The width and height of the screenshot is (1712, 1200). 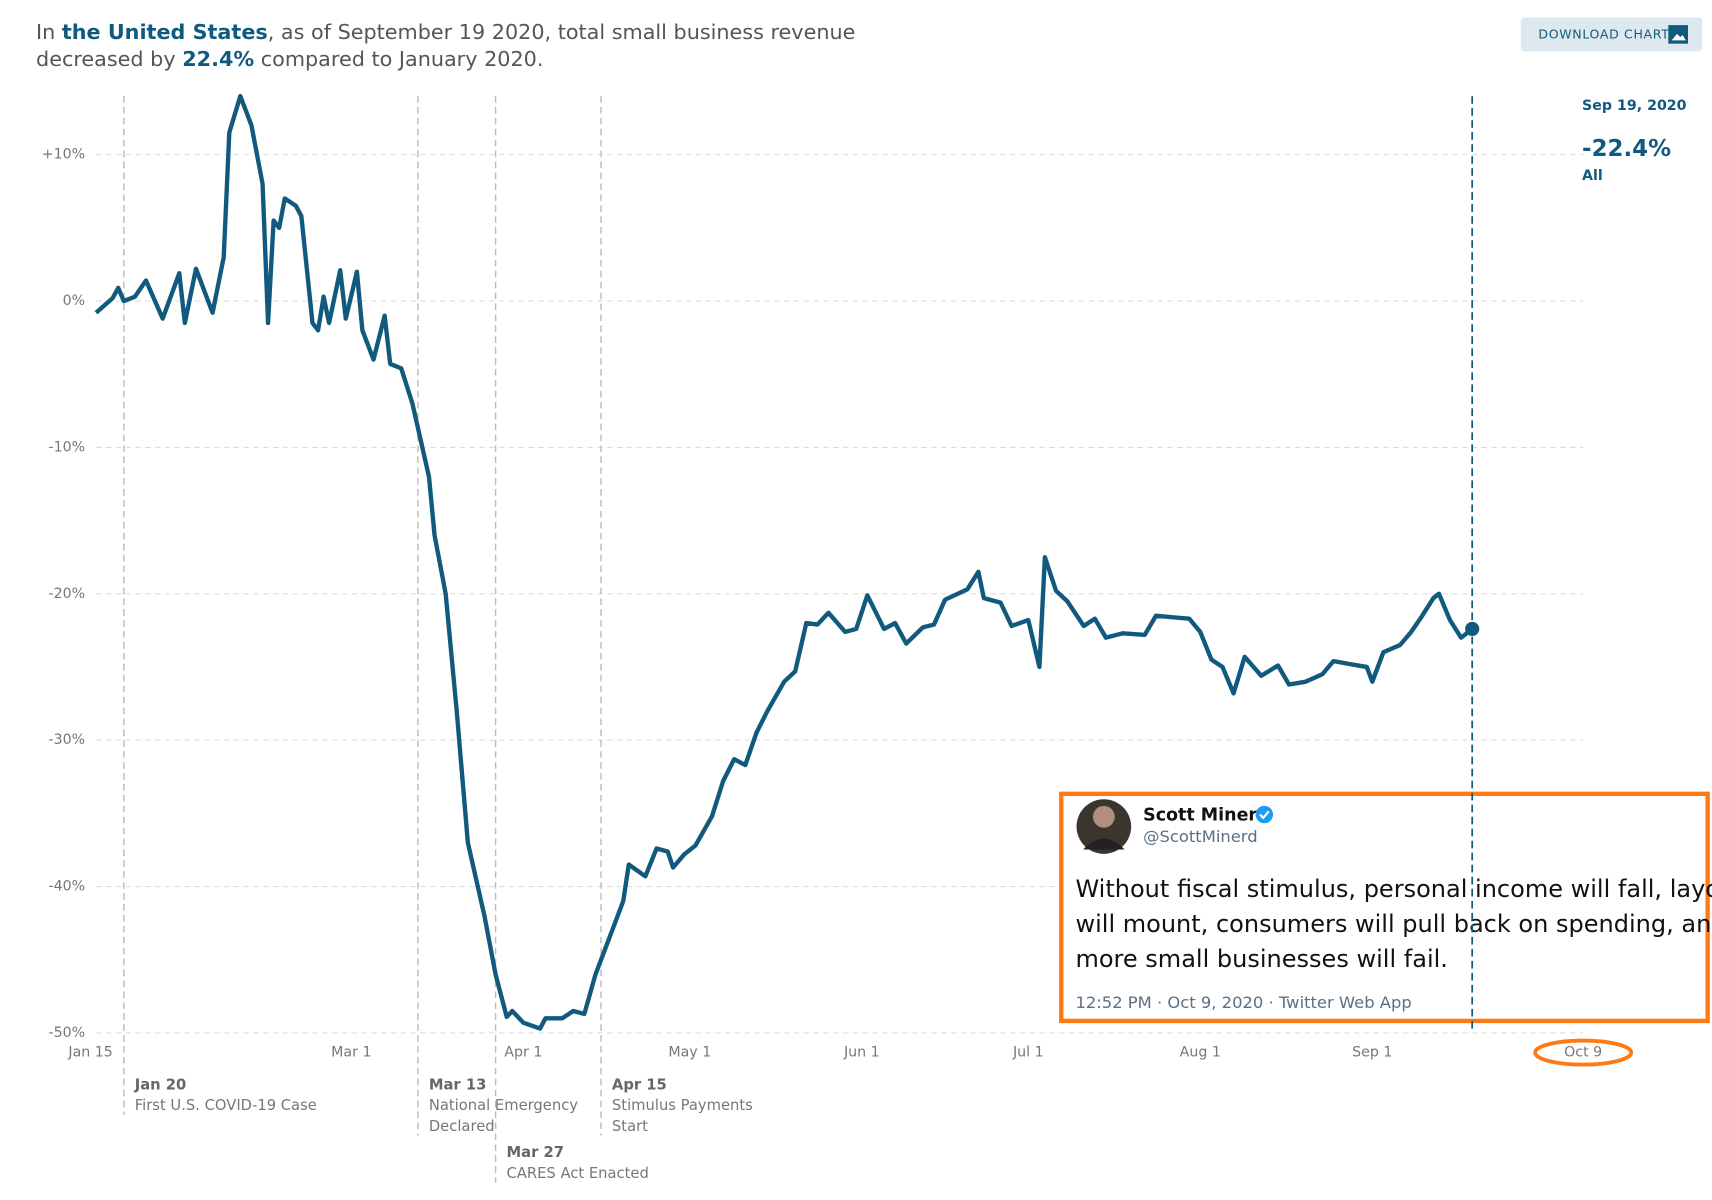 I want to click on download-button: DOWNLOAD CHART, so click(x=1611, y=34).